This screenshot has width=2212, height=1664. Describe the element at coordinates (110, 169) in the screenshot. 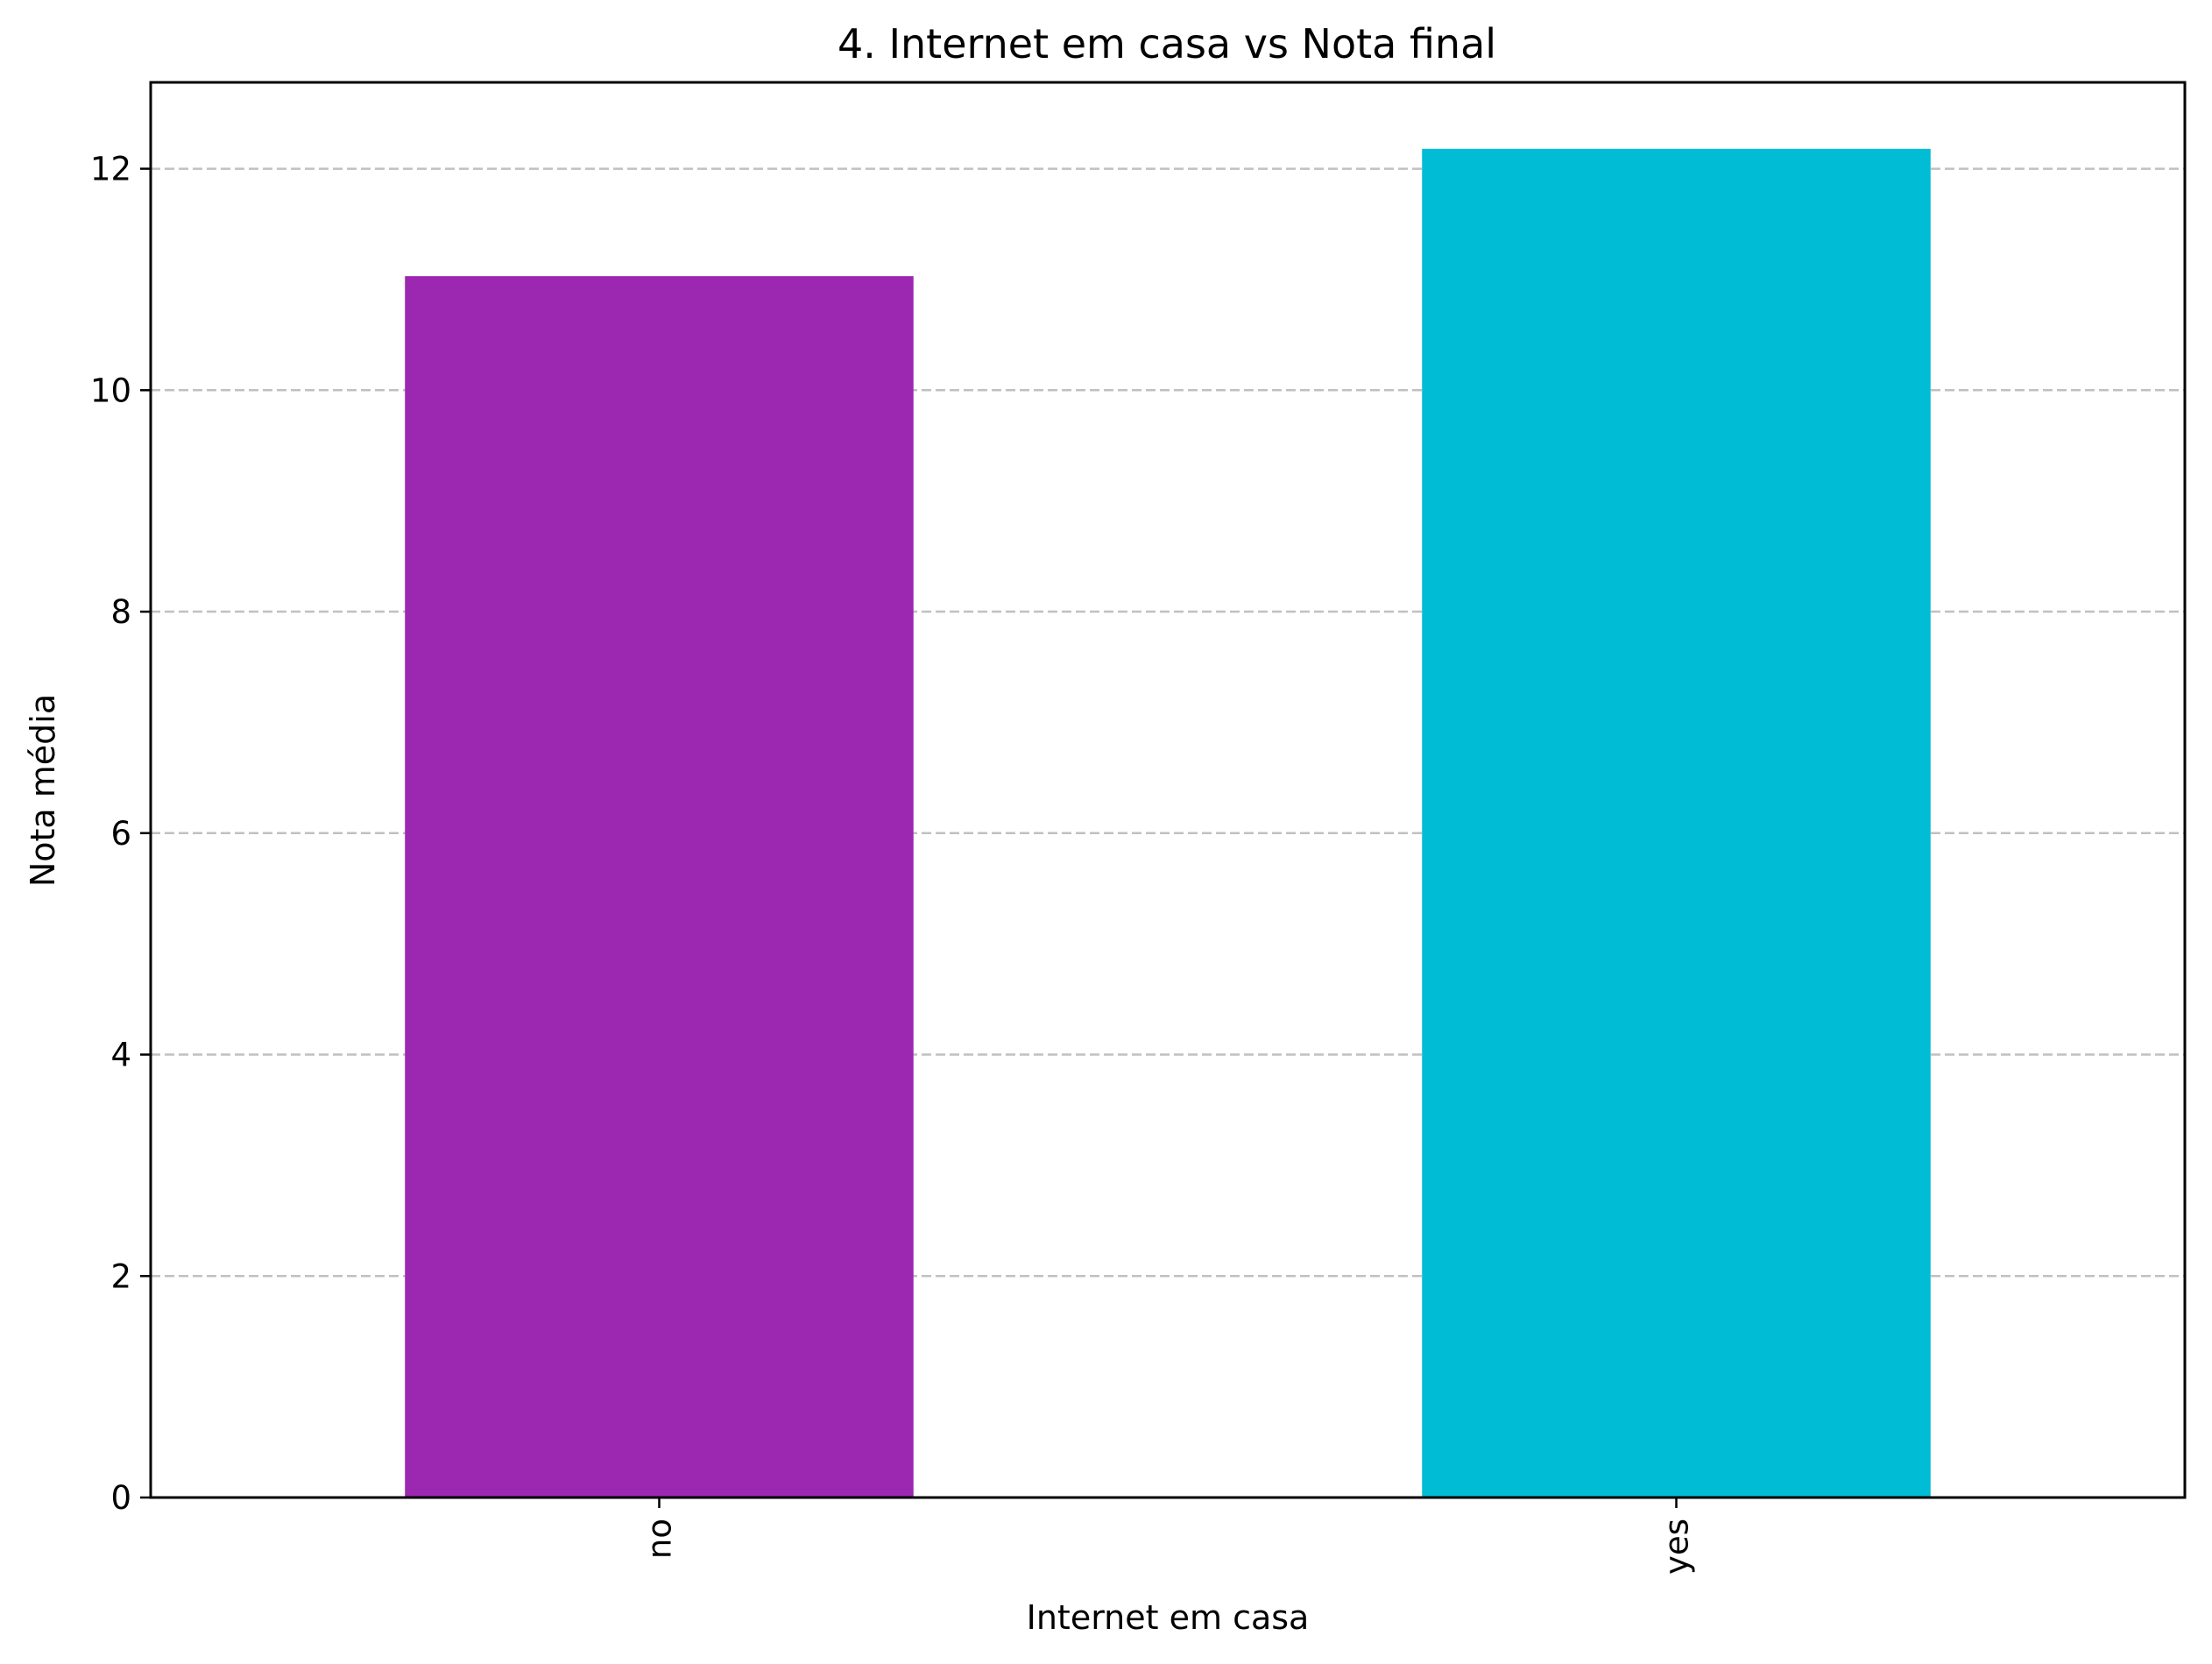

I see `y-tick-label: 12` at that location.